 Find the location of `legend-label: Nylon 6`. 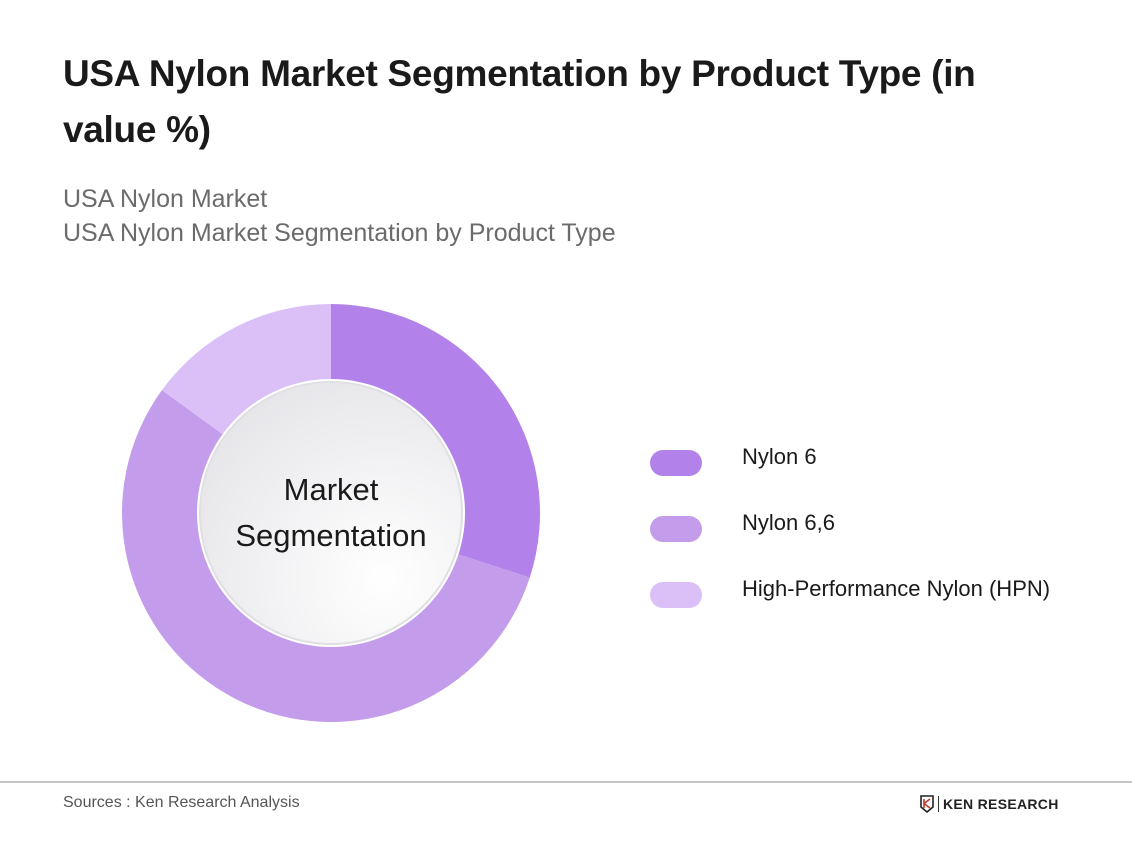

legend-label: Nylon 6 is located at coordinates (779, 456).